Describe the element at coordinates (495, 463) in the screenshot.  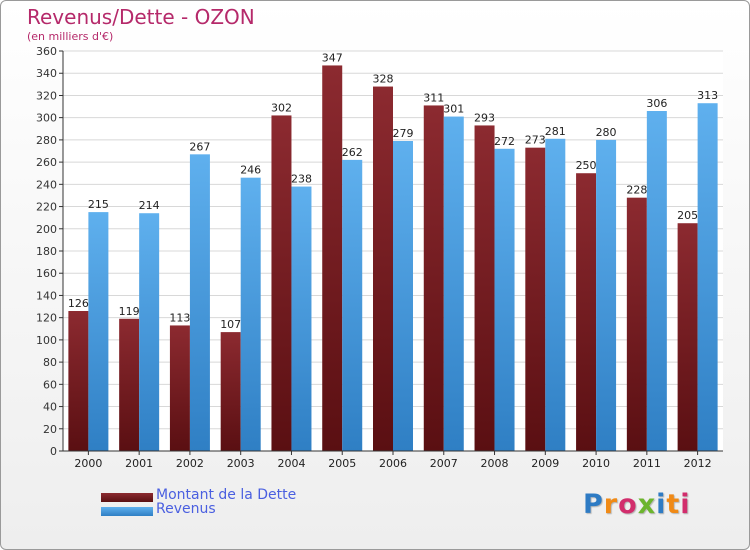
I see `x-tick-label: 2008` at that location.